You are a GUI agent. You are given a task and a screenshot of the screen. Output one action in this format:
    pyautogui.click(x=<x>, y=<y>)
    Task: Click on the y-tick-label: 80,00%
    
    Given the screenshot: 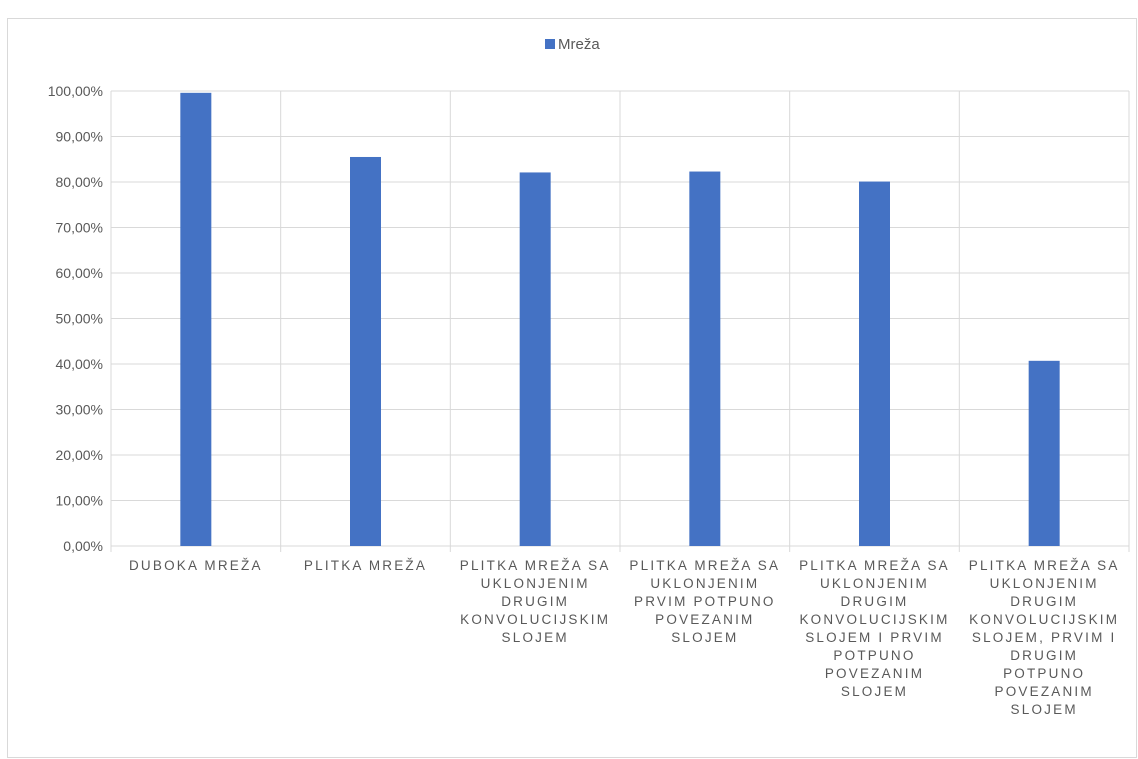 What is the action you would take?
    pyautogui.click(x=79, y=182)
    